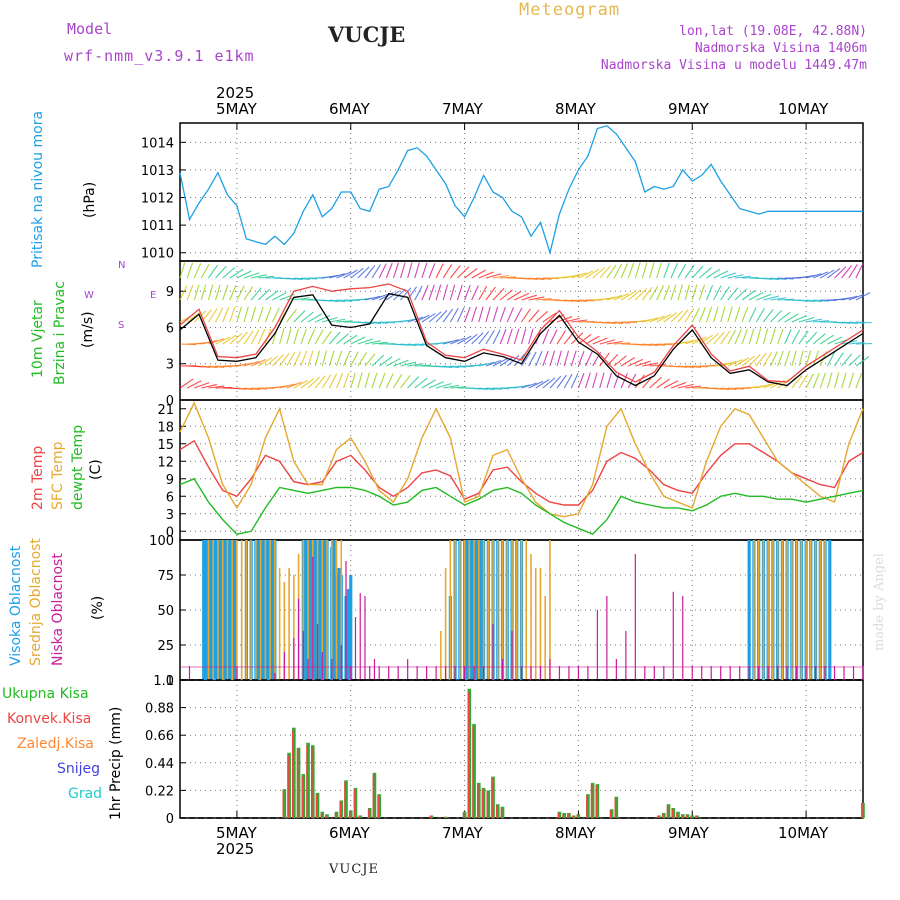  Describe the element at coordinates (79, 769) in the screenshot. I see `legend-snow: Snijeg` at that location.